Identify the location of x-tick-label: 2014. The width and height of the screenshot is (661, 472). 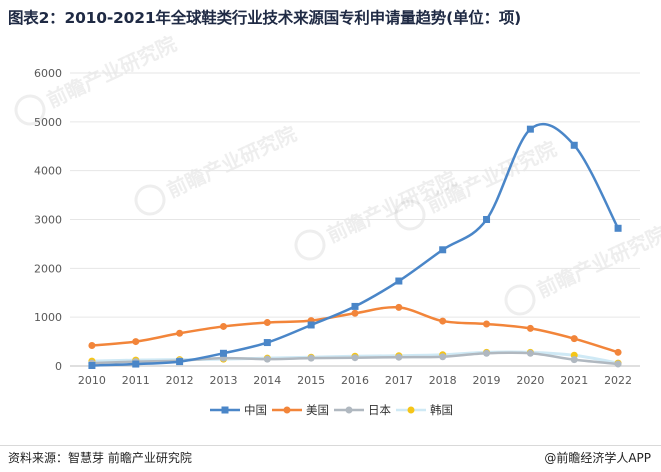
(267, 380).